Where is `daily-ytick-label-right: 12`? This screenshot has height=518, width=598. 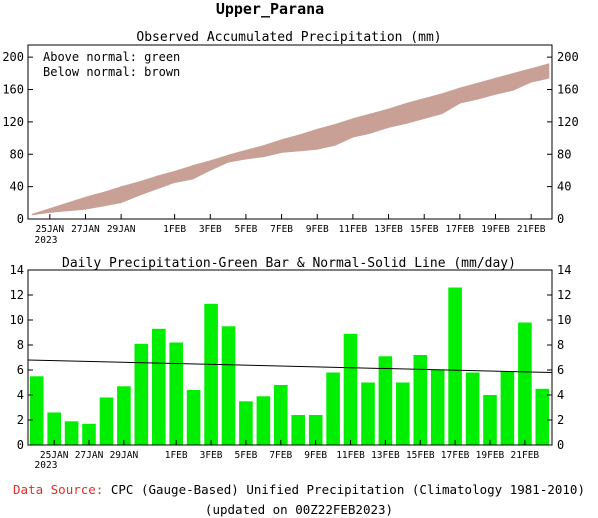
daily-ytick-label-right: 12 is located at coordinates (564, 295).